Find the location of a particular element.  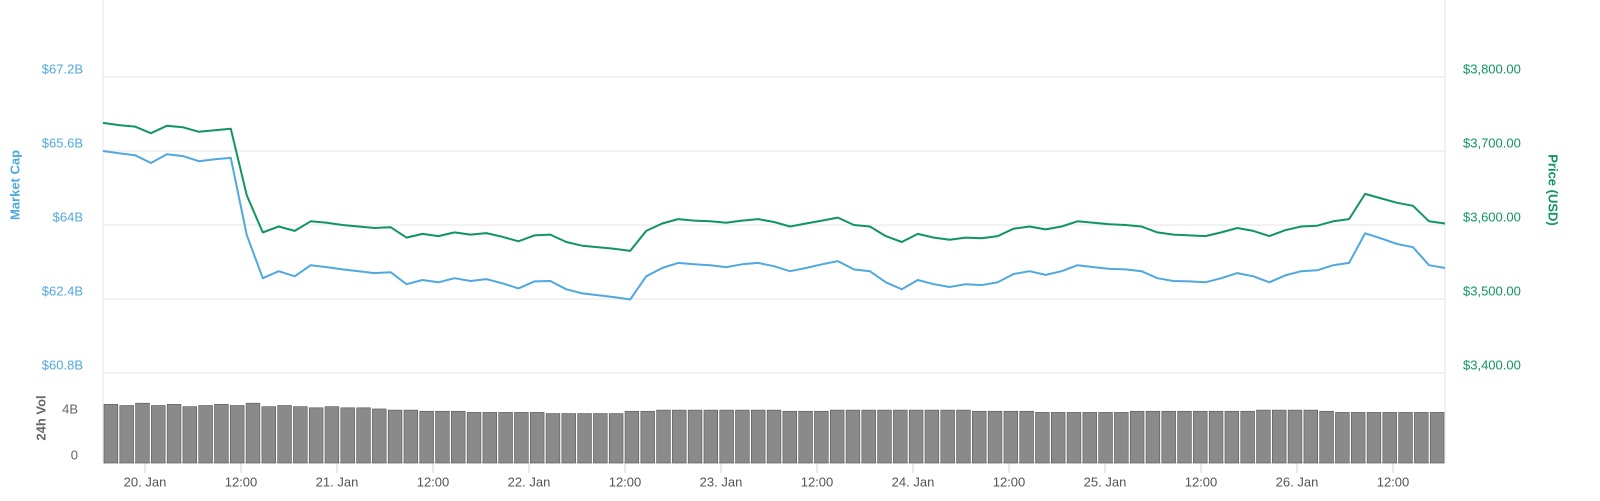

x-tick-label: 26. Jan is located at coordinates (1297, 481).